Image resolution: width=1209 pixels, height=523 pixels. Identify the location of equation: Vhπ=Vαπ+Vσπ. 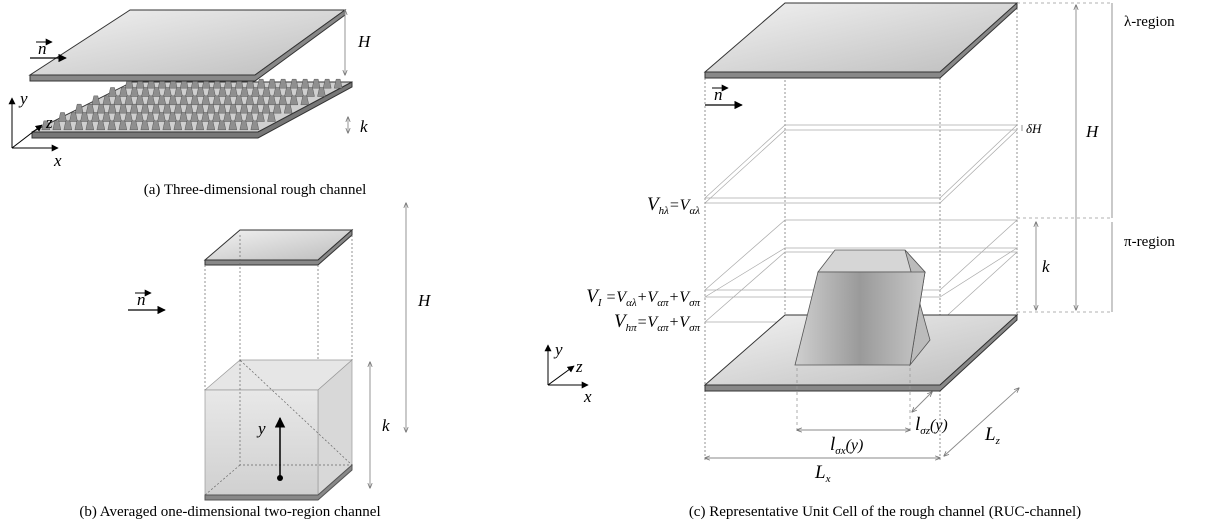
(657, 322).